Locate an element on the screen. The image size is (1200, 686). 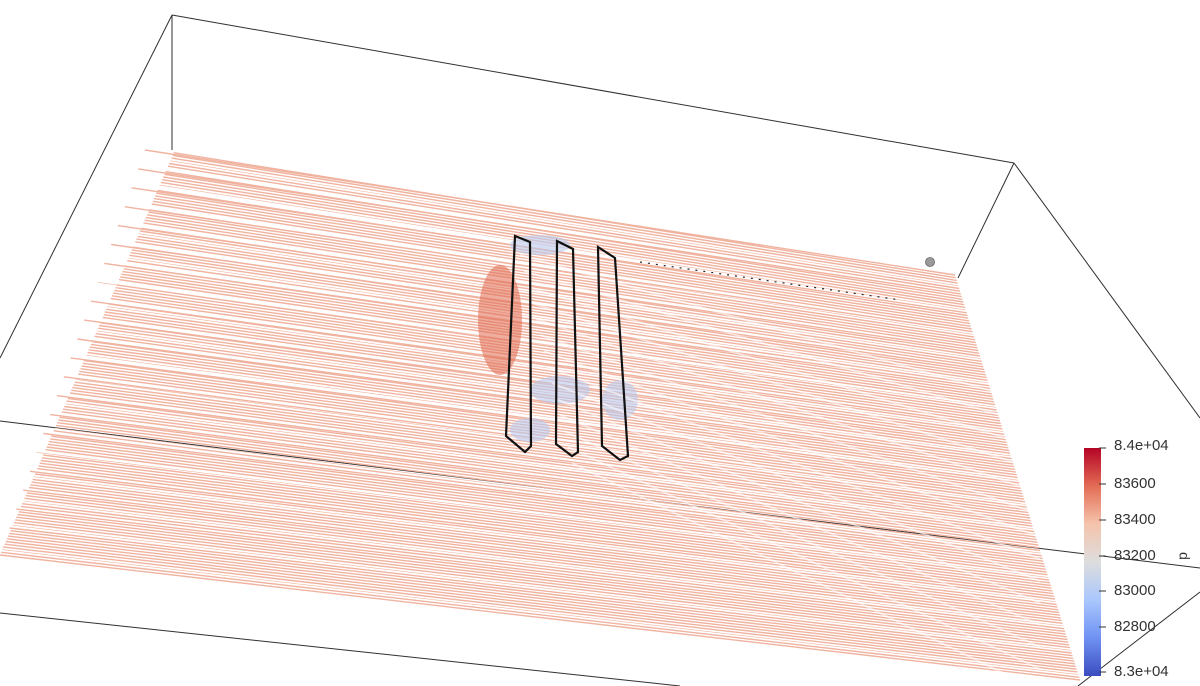
cutout-outline-middle is located at coordinates (567, 348).